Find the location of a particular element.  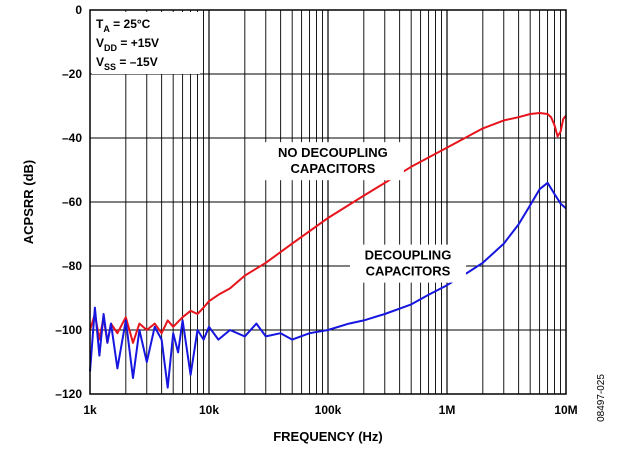

y-tick-label: –60 is located at coordinates (72, 202).